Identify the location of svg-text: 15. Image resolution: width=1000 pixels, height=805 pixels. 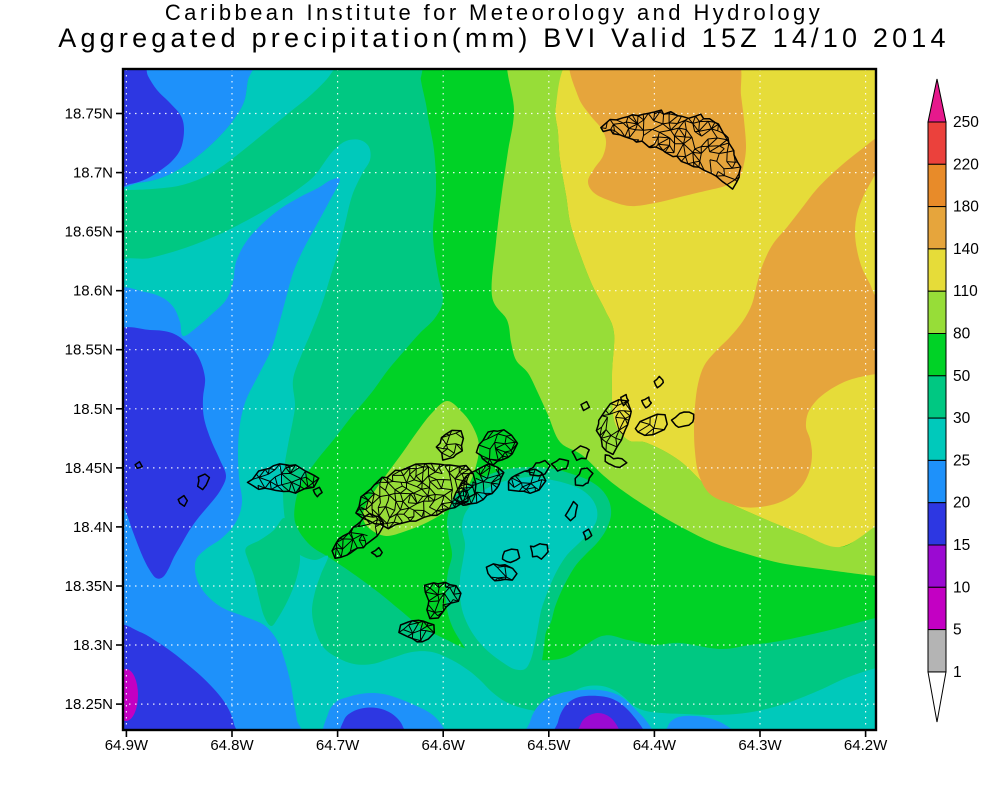
(961, 545).